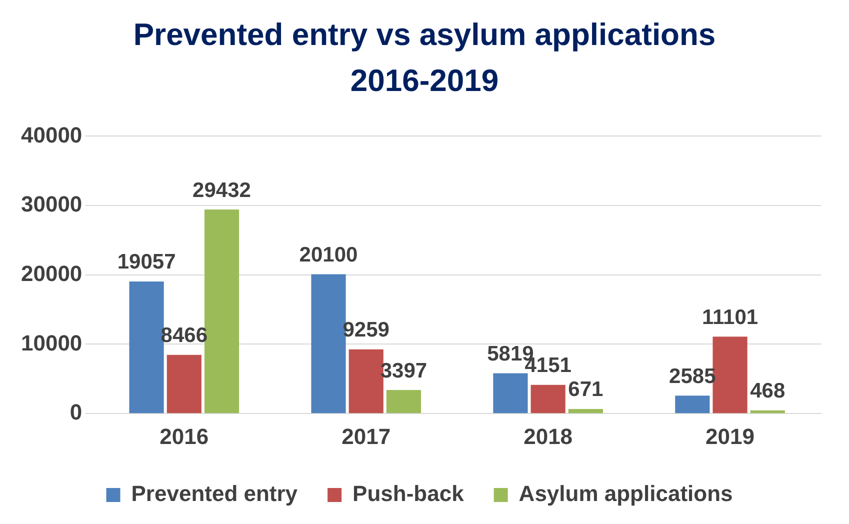 This screenshot has width=849, height=524. I want to click on data-label: 19057, so click(146, 262).